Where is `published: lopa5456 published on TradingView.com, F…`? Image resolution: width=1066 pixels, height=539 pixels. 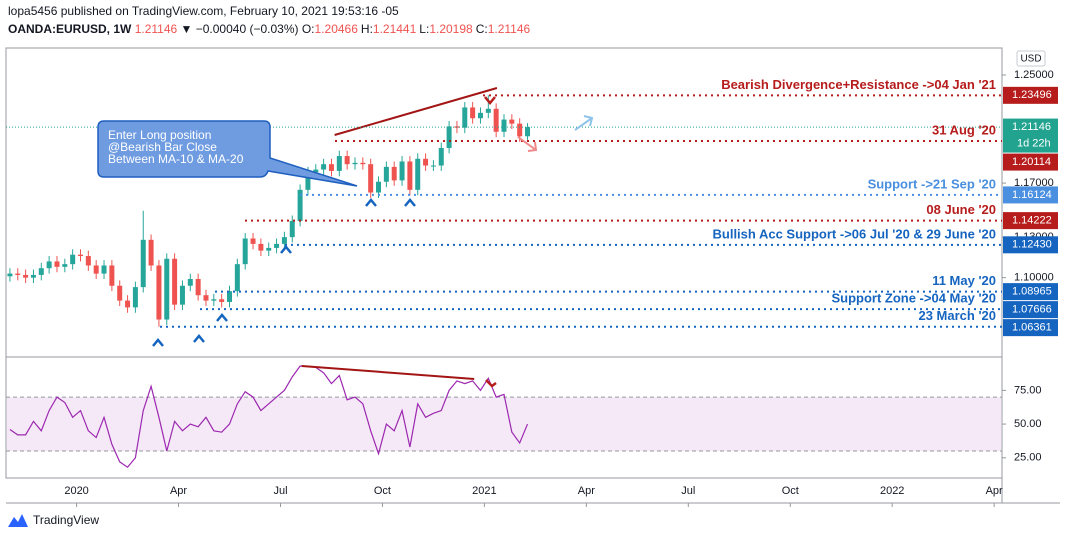
published: lopa5456 published on TradingView.com, F… is located at coordinates (203, 11).